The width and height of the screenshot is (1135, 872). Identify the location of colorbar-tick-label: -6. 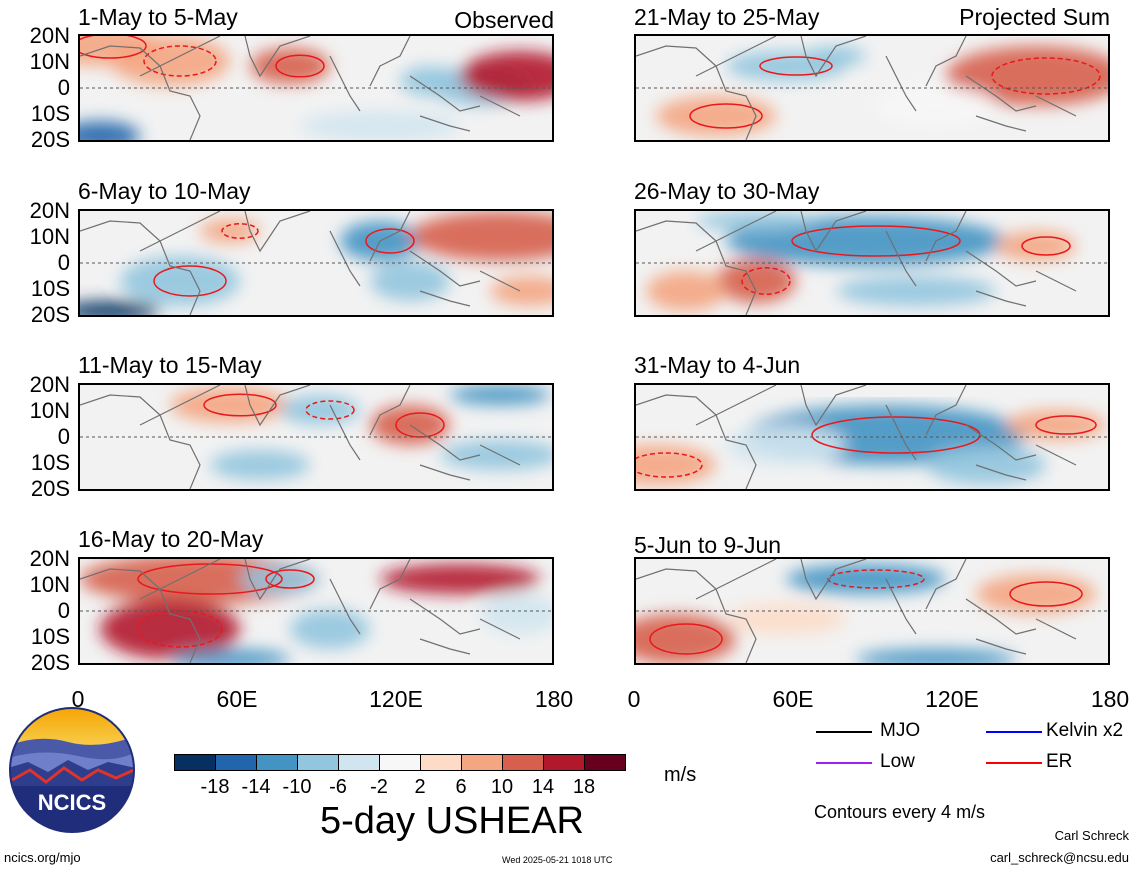
(338, 787).